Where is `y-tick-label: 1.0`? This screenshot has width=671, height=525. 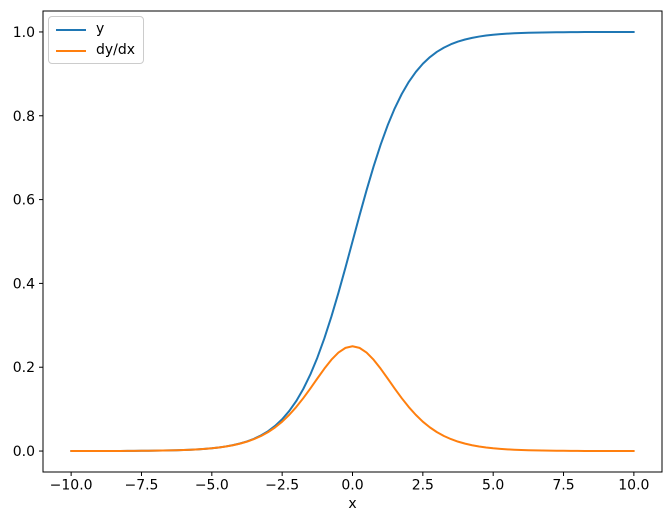 y-tick-label: 1.0 is located at coordinates (24, 33).